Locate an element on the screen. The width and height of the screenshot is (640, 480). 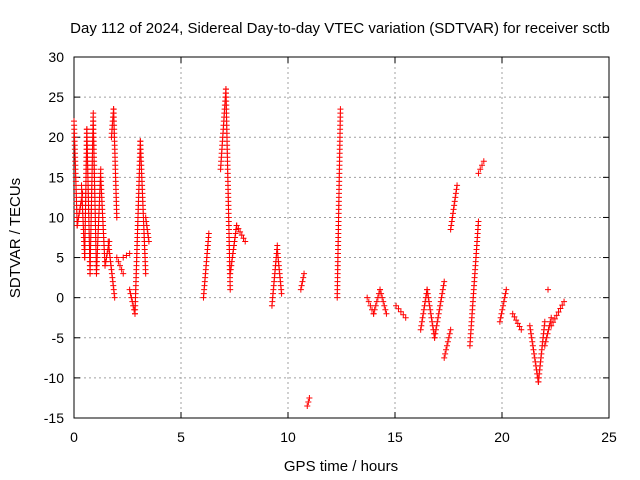
x-tick-label: 15 is located at coordinates (395, 437).